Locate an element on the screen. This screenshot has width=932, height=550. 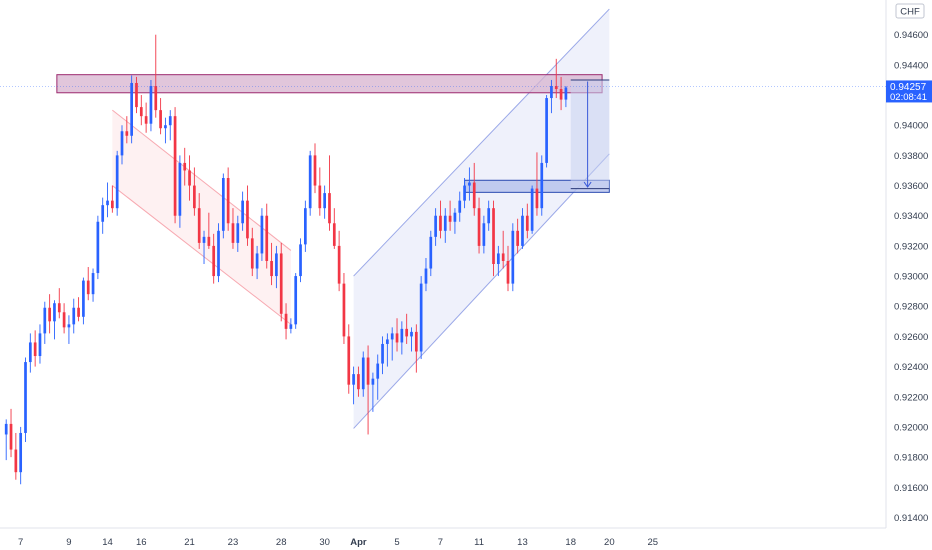
price-tick-label: 0.91600 is located at coordinates (911, 488).